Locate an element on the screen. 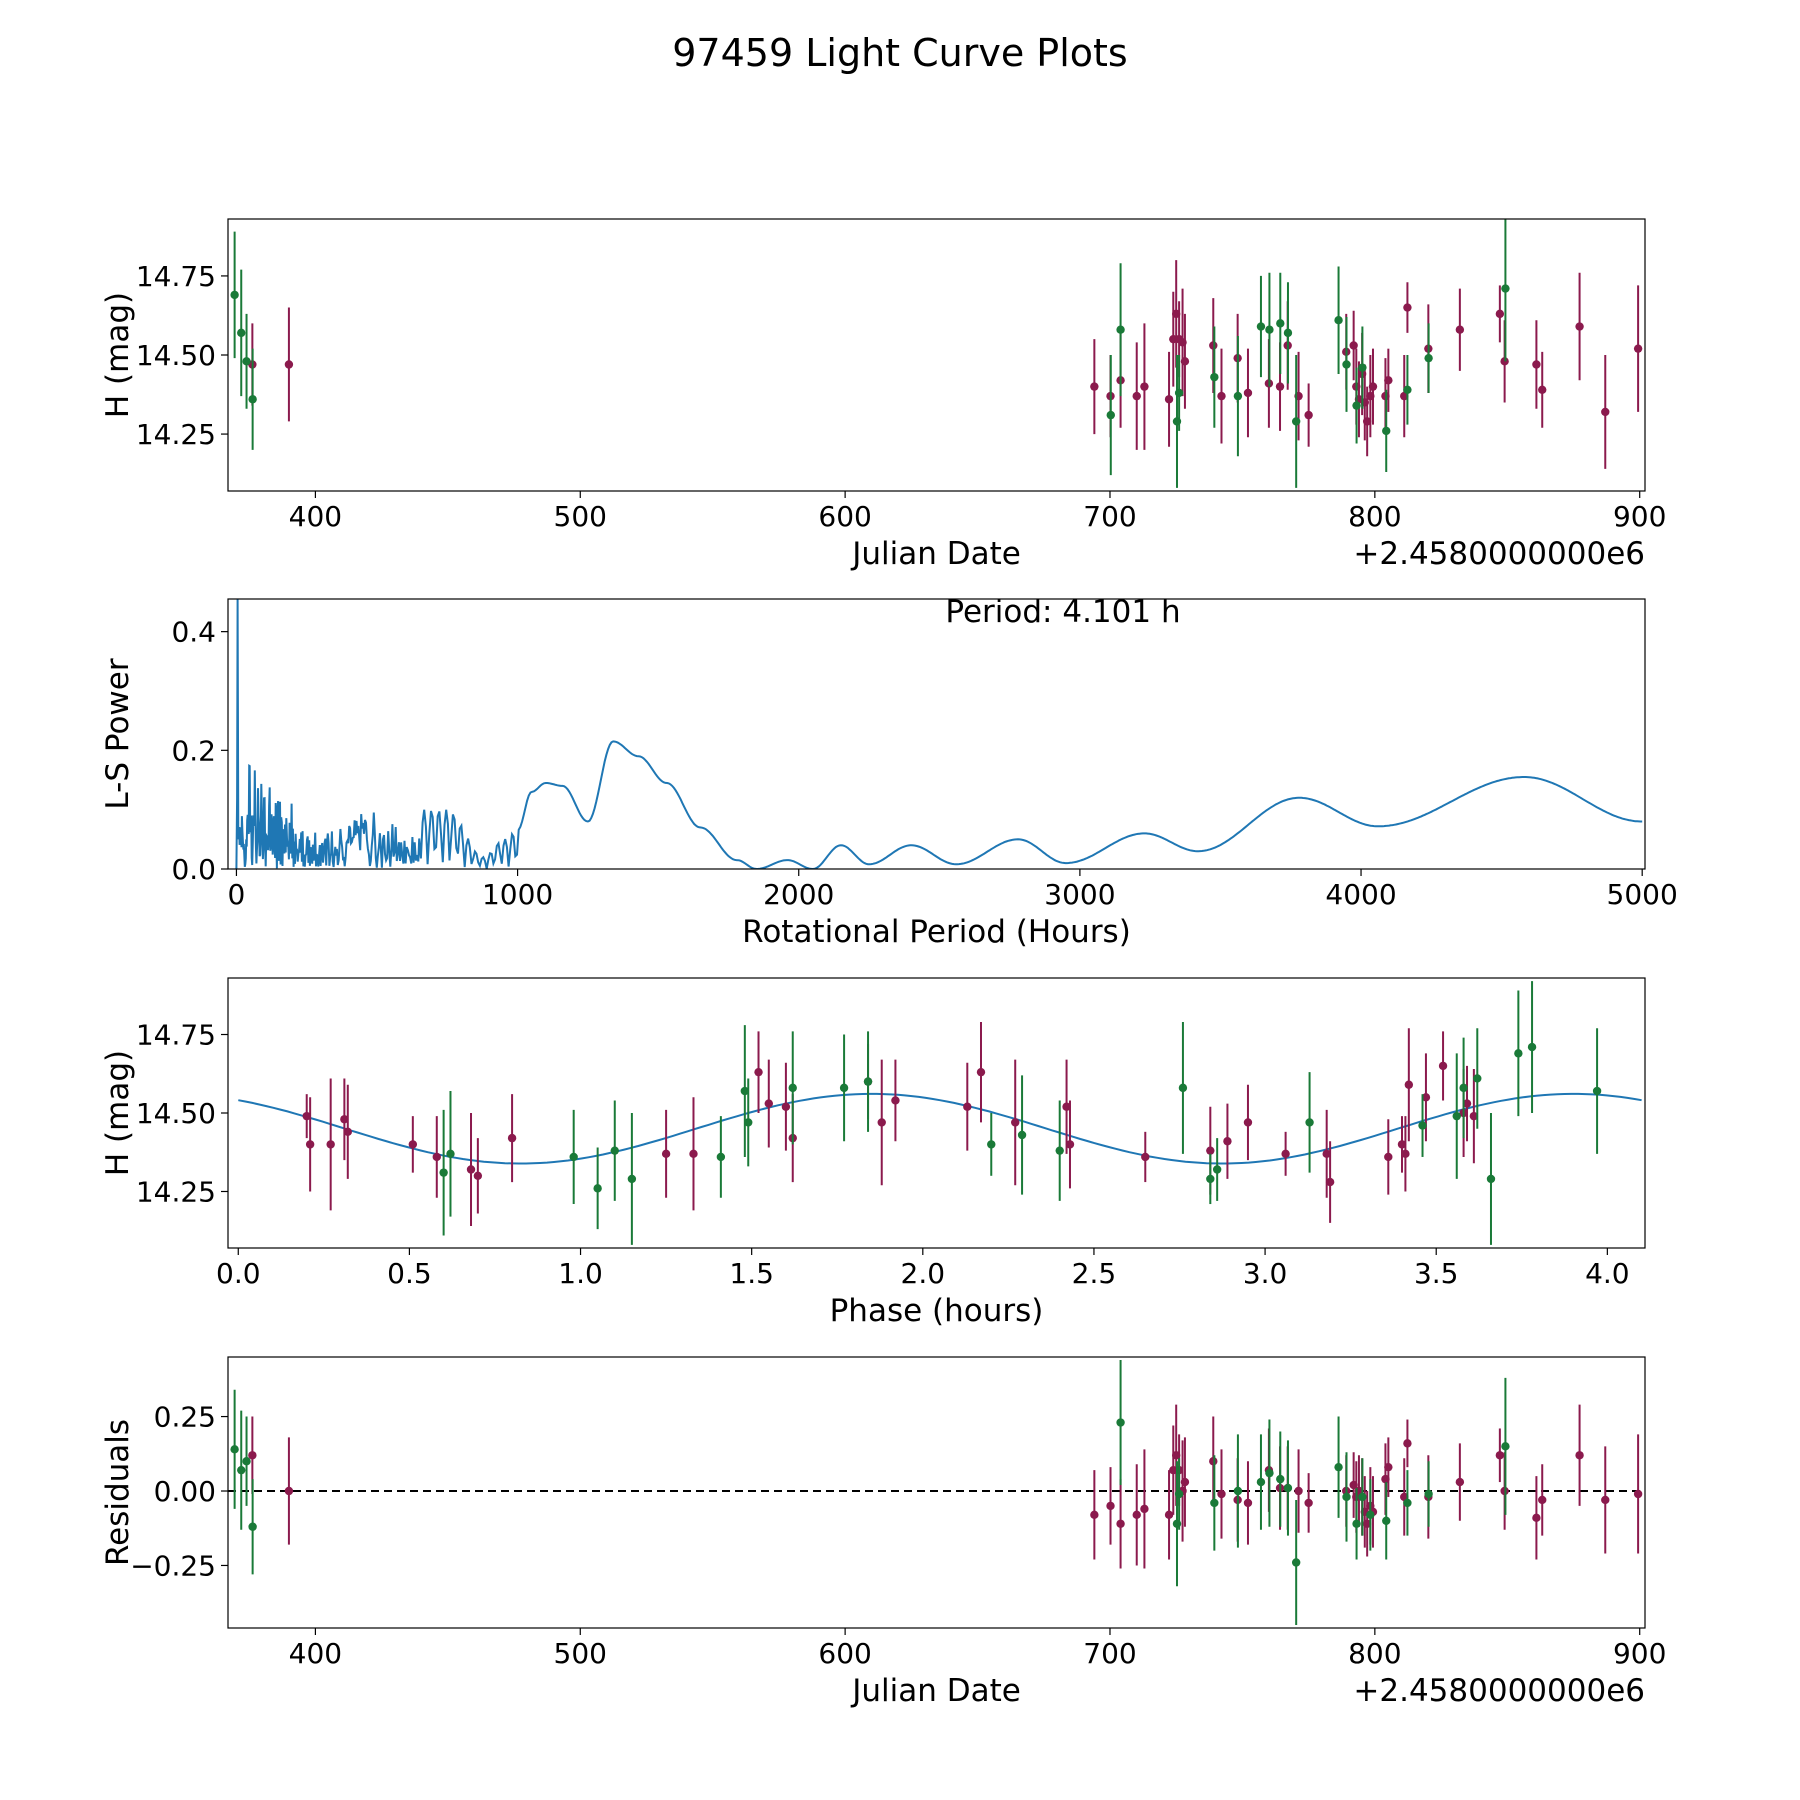 This screenshot has height=1800, width=1800. y-tick-label: 0.25 is located at coordinates (185, 1417).